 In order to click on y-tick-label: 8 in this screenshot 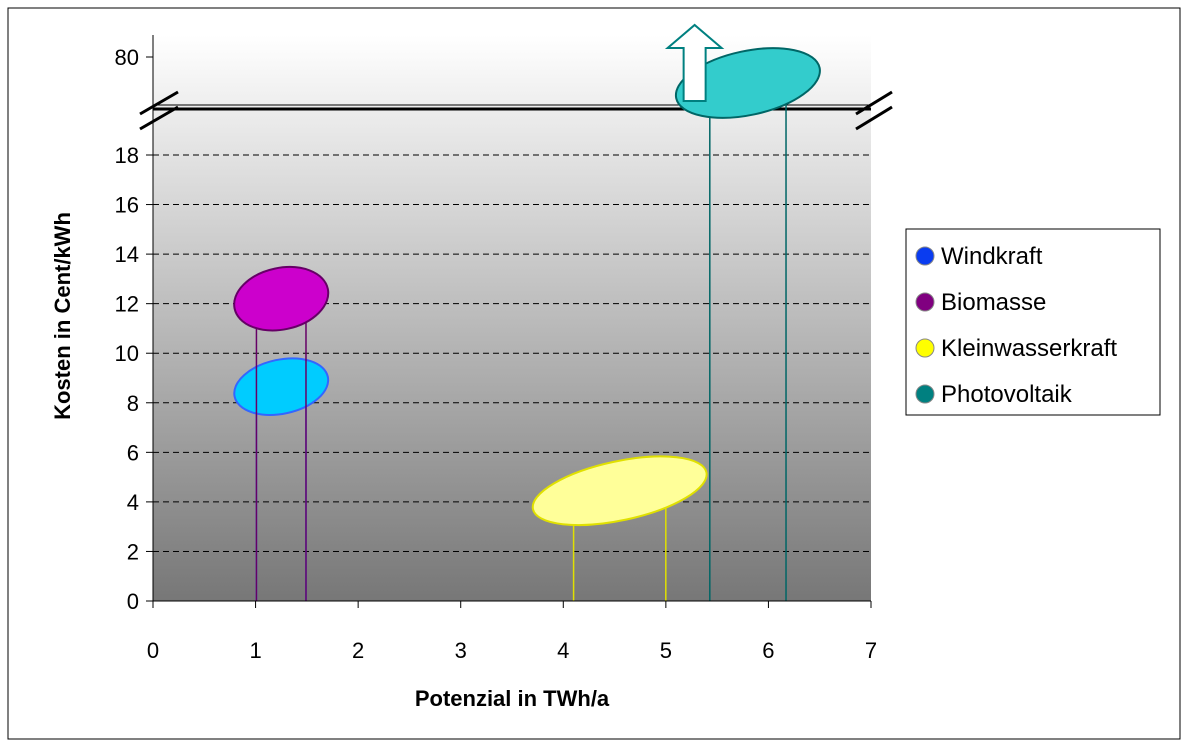, I will do `click(133, 403)`.